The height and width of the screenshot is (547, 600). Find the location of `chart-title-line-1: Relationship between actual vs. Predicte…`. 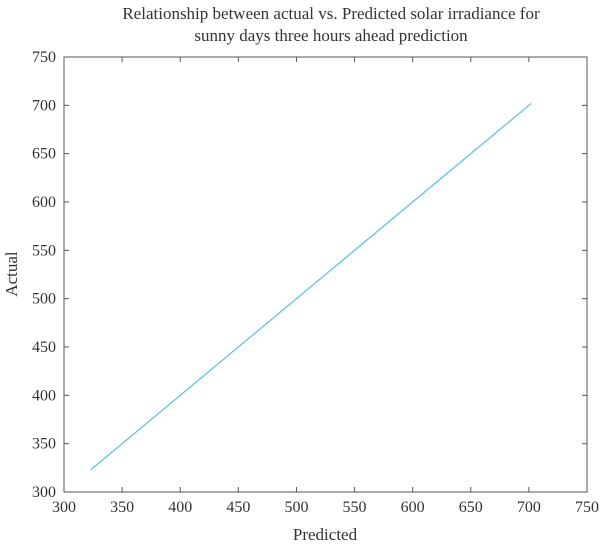

chart-title-line-1: Relationship between actual vs. Predicte… is located at coordinates (331, 13).